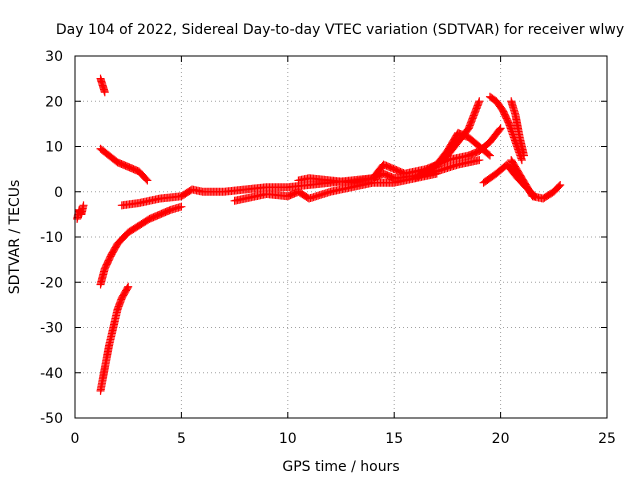  What do you see at coordinates (51, 329) in the screenshot?
I see `y-tick-label: -30` at bounding box center [51, 329].